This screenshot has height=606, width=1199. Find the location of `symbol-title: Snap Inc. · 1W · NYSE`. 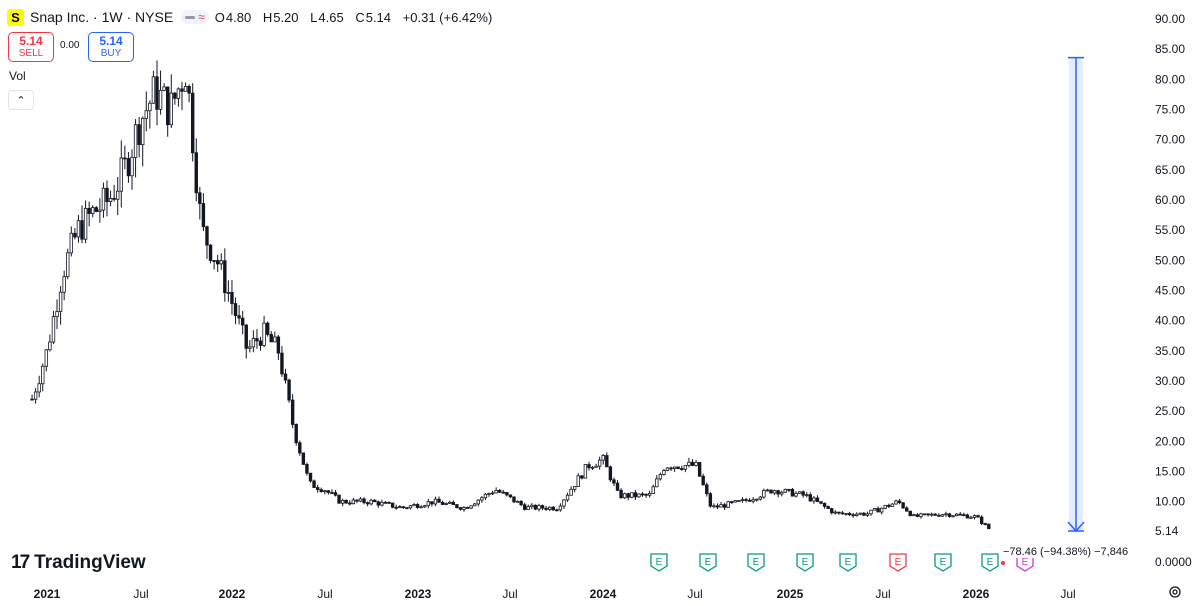

symbol-title: Snap Inc. · 1W · NYSE is located at coordinates (102, 17).